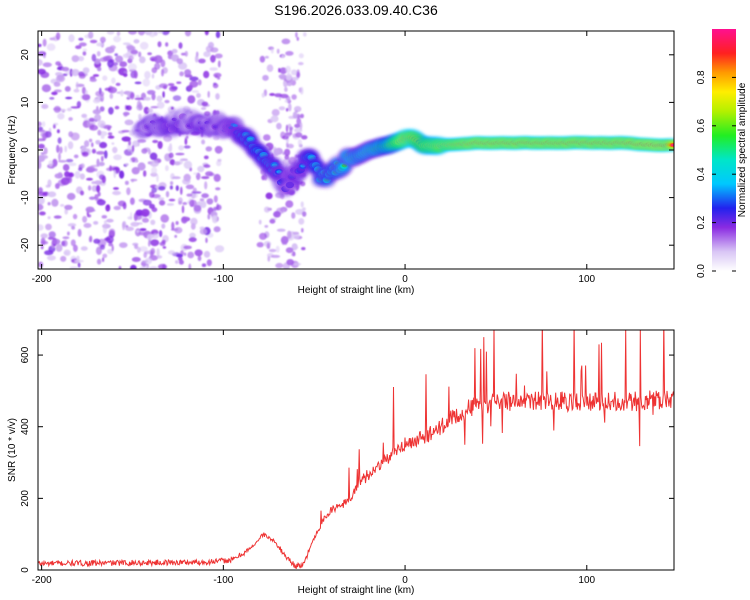 Image resolution: width=750 pixels, height=600 pixels. What do you see at coordinates (25, 55) in the screenshot?
I see `y-tick-label: 20` at bounding box center [25, 55].